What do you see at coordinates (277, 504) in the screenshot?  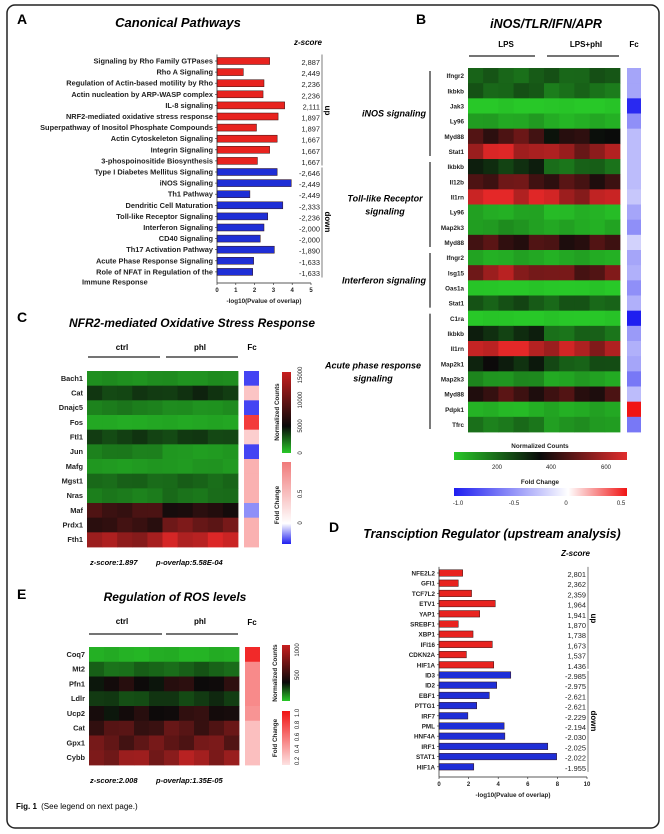 I see `c-fc-legend-label: Fold Change` at bounding box center [277, 504].